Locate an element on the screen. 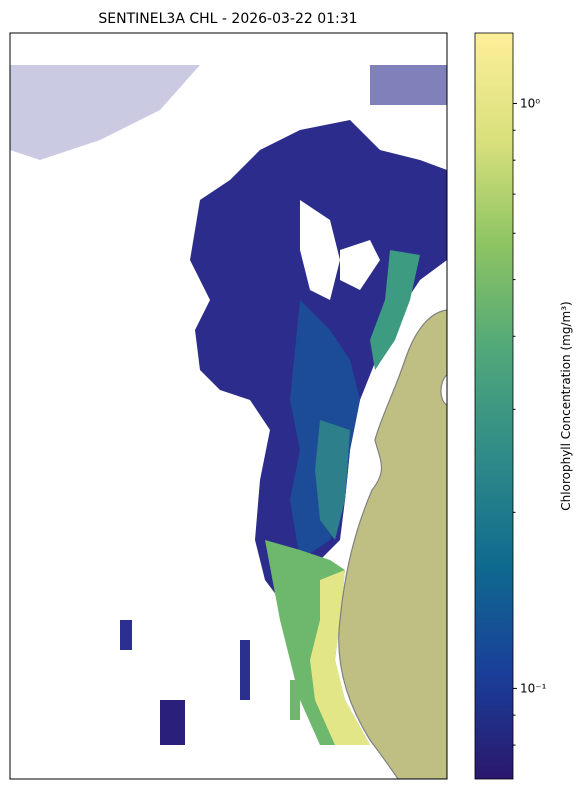 The width and height of the screenshot is (584, 794). colorbar-tick-label: 10⁻¹ is located at coordinates (533, 688).